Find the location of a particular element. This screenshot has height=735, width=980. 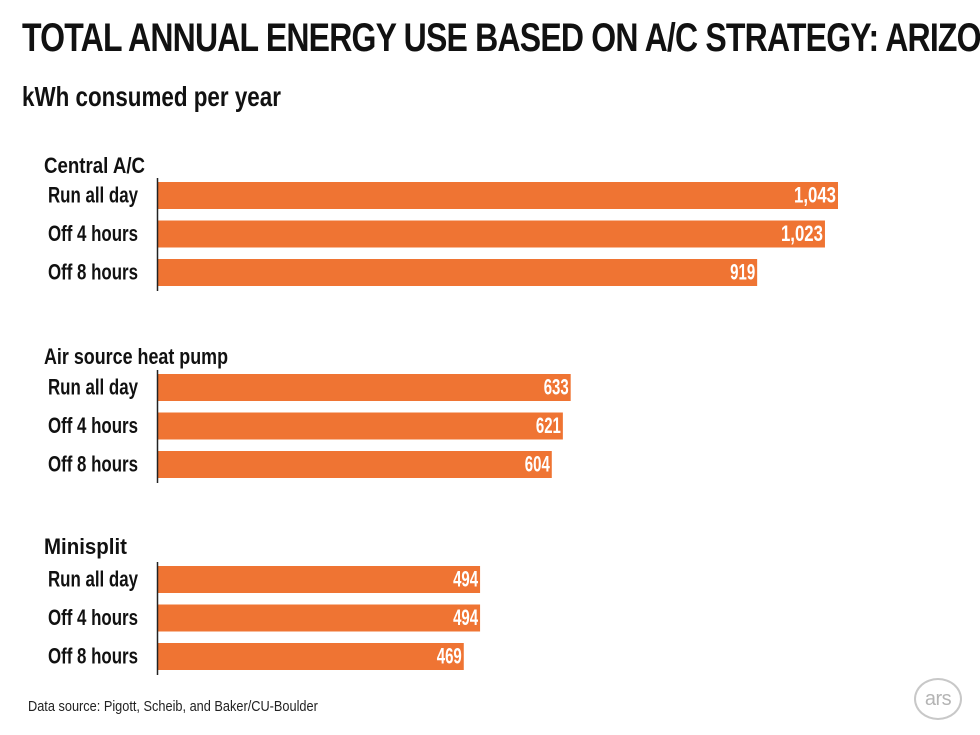

group-label: Central A/C is located at coordinates (94, 165).